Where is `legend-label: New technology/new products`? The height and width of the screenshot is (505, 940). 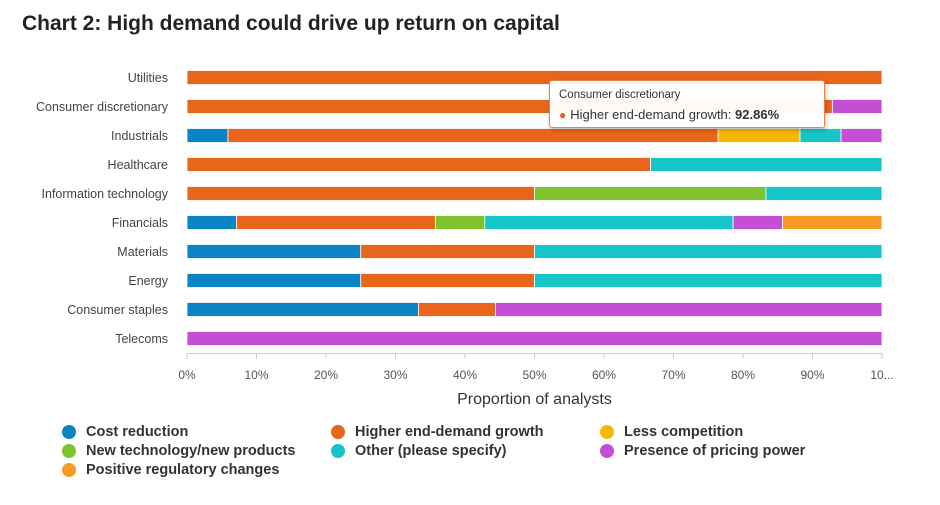 legend-label: New technology/new products is located at coordinates (191, 451).